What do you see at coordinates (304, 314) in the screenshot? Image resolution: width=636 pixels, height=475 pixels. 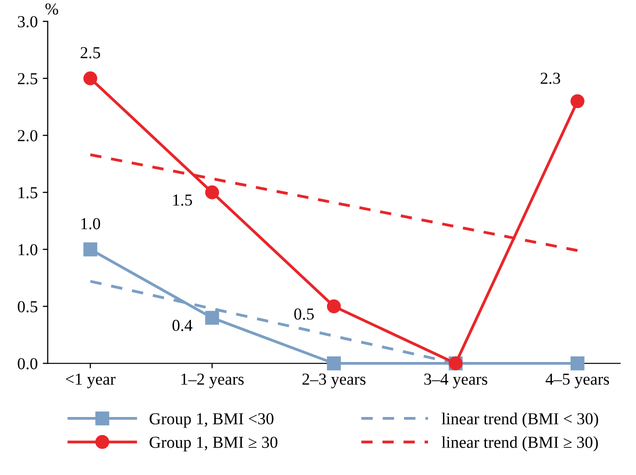 I see `data-label: 0.5` at bounding box center [304, 314].